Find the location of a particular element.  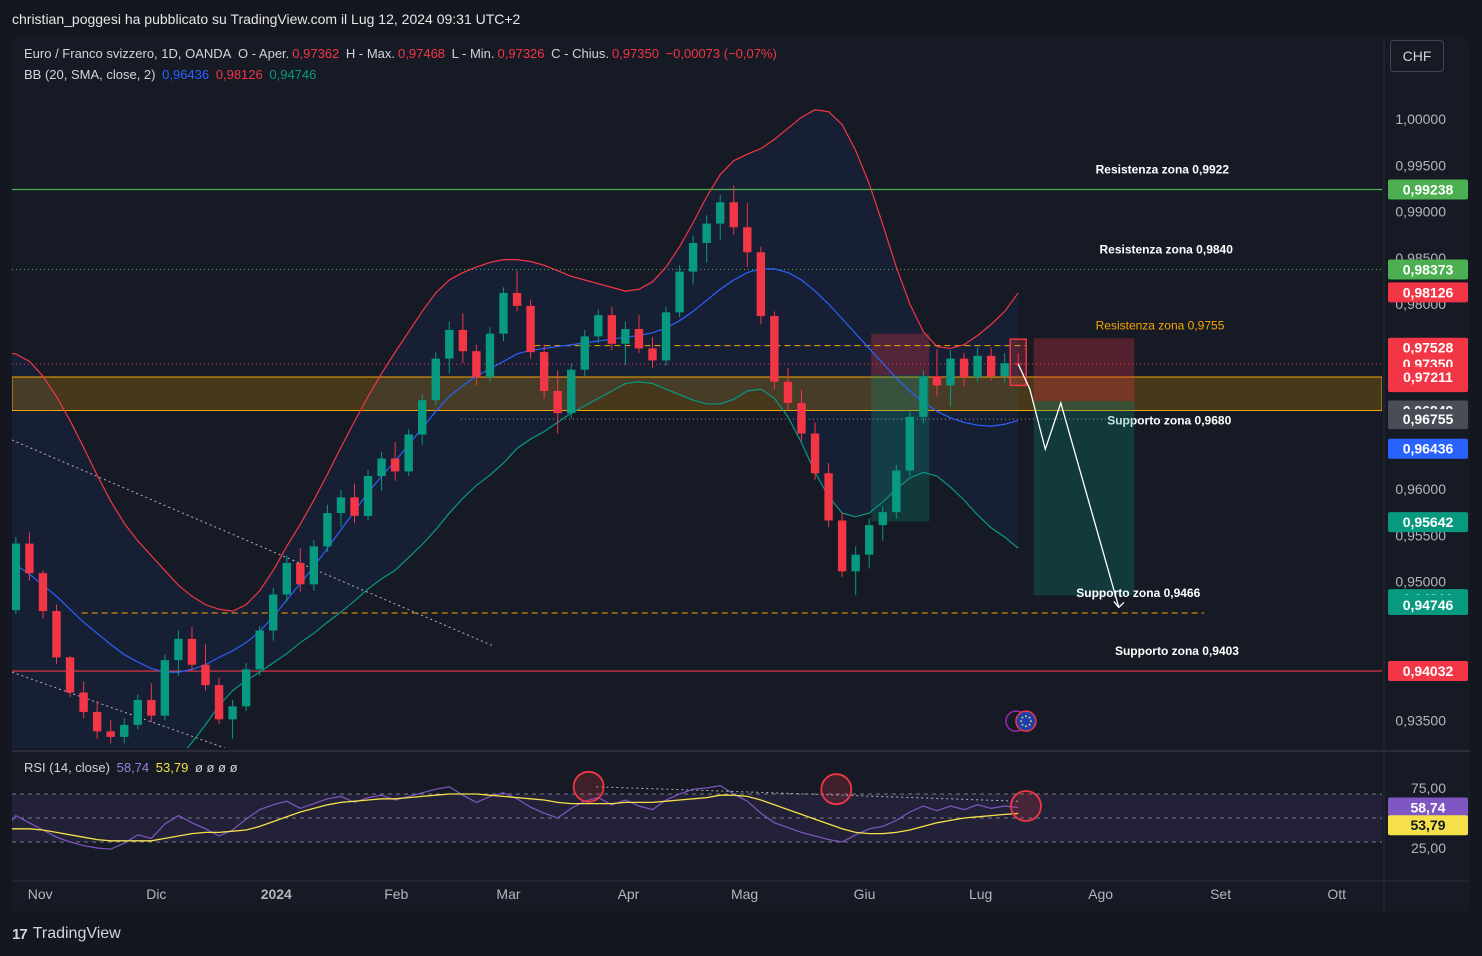

time-tick-label: Set is located at coordinates (1220, 894).